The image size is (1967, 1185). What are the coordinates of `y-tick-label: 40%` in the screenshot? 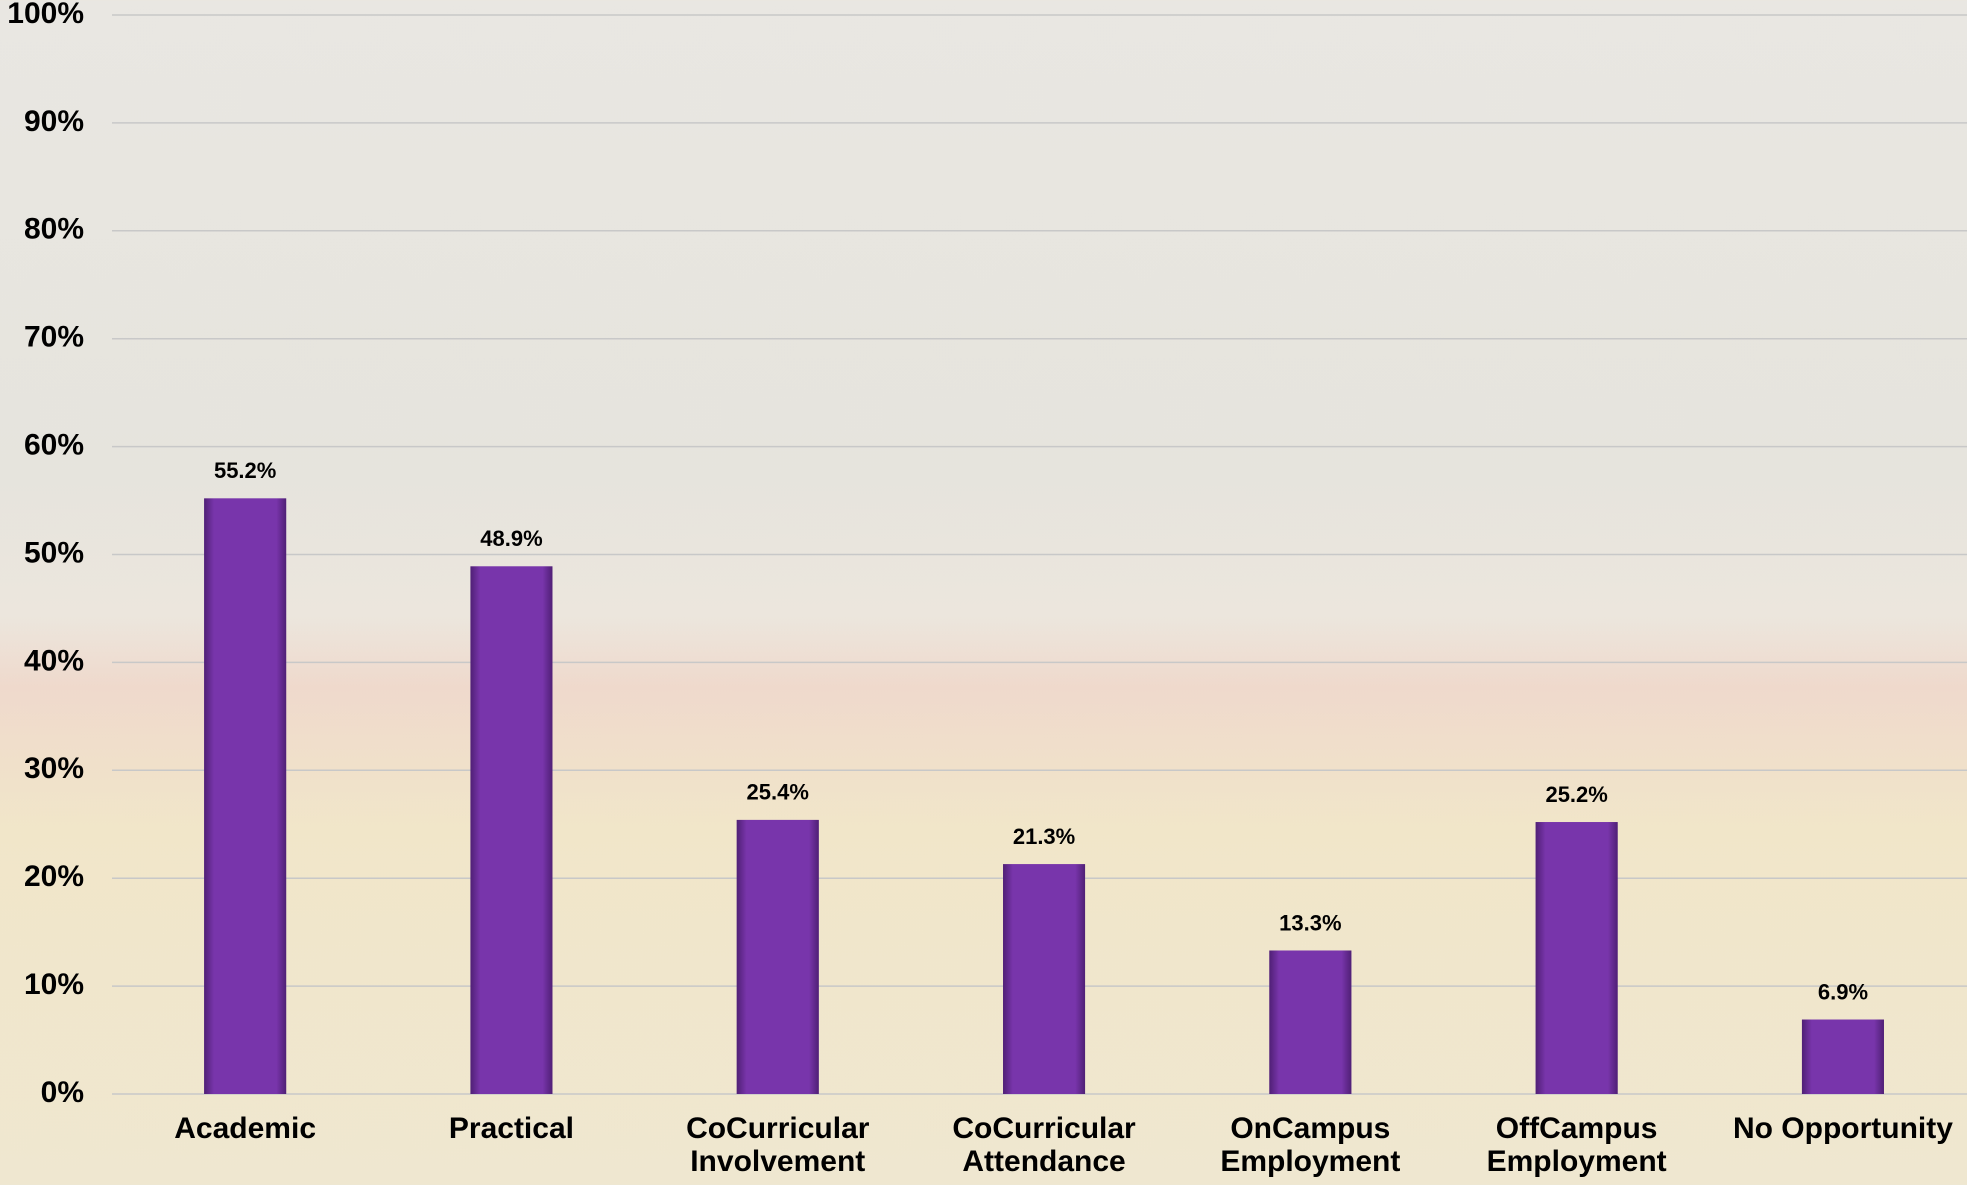 It's located at (54, 660).